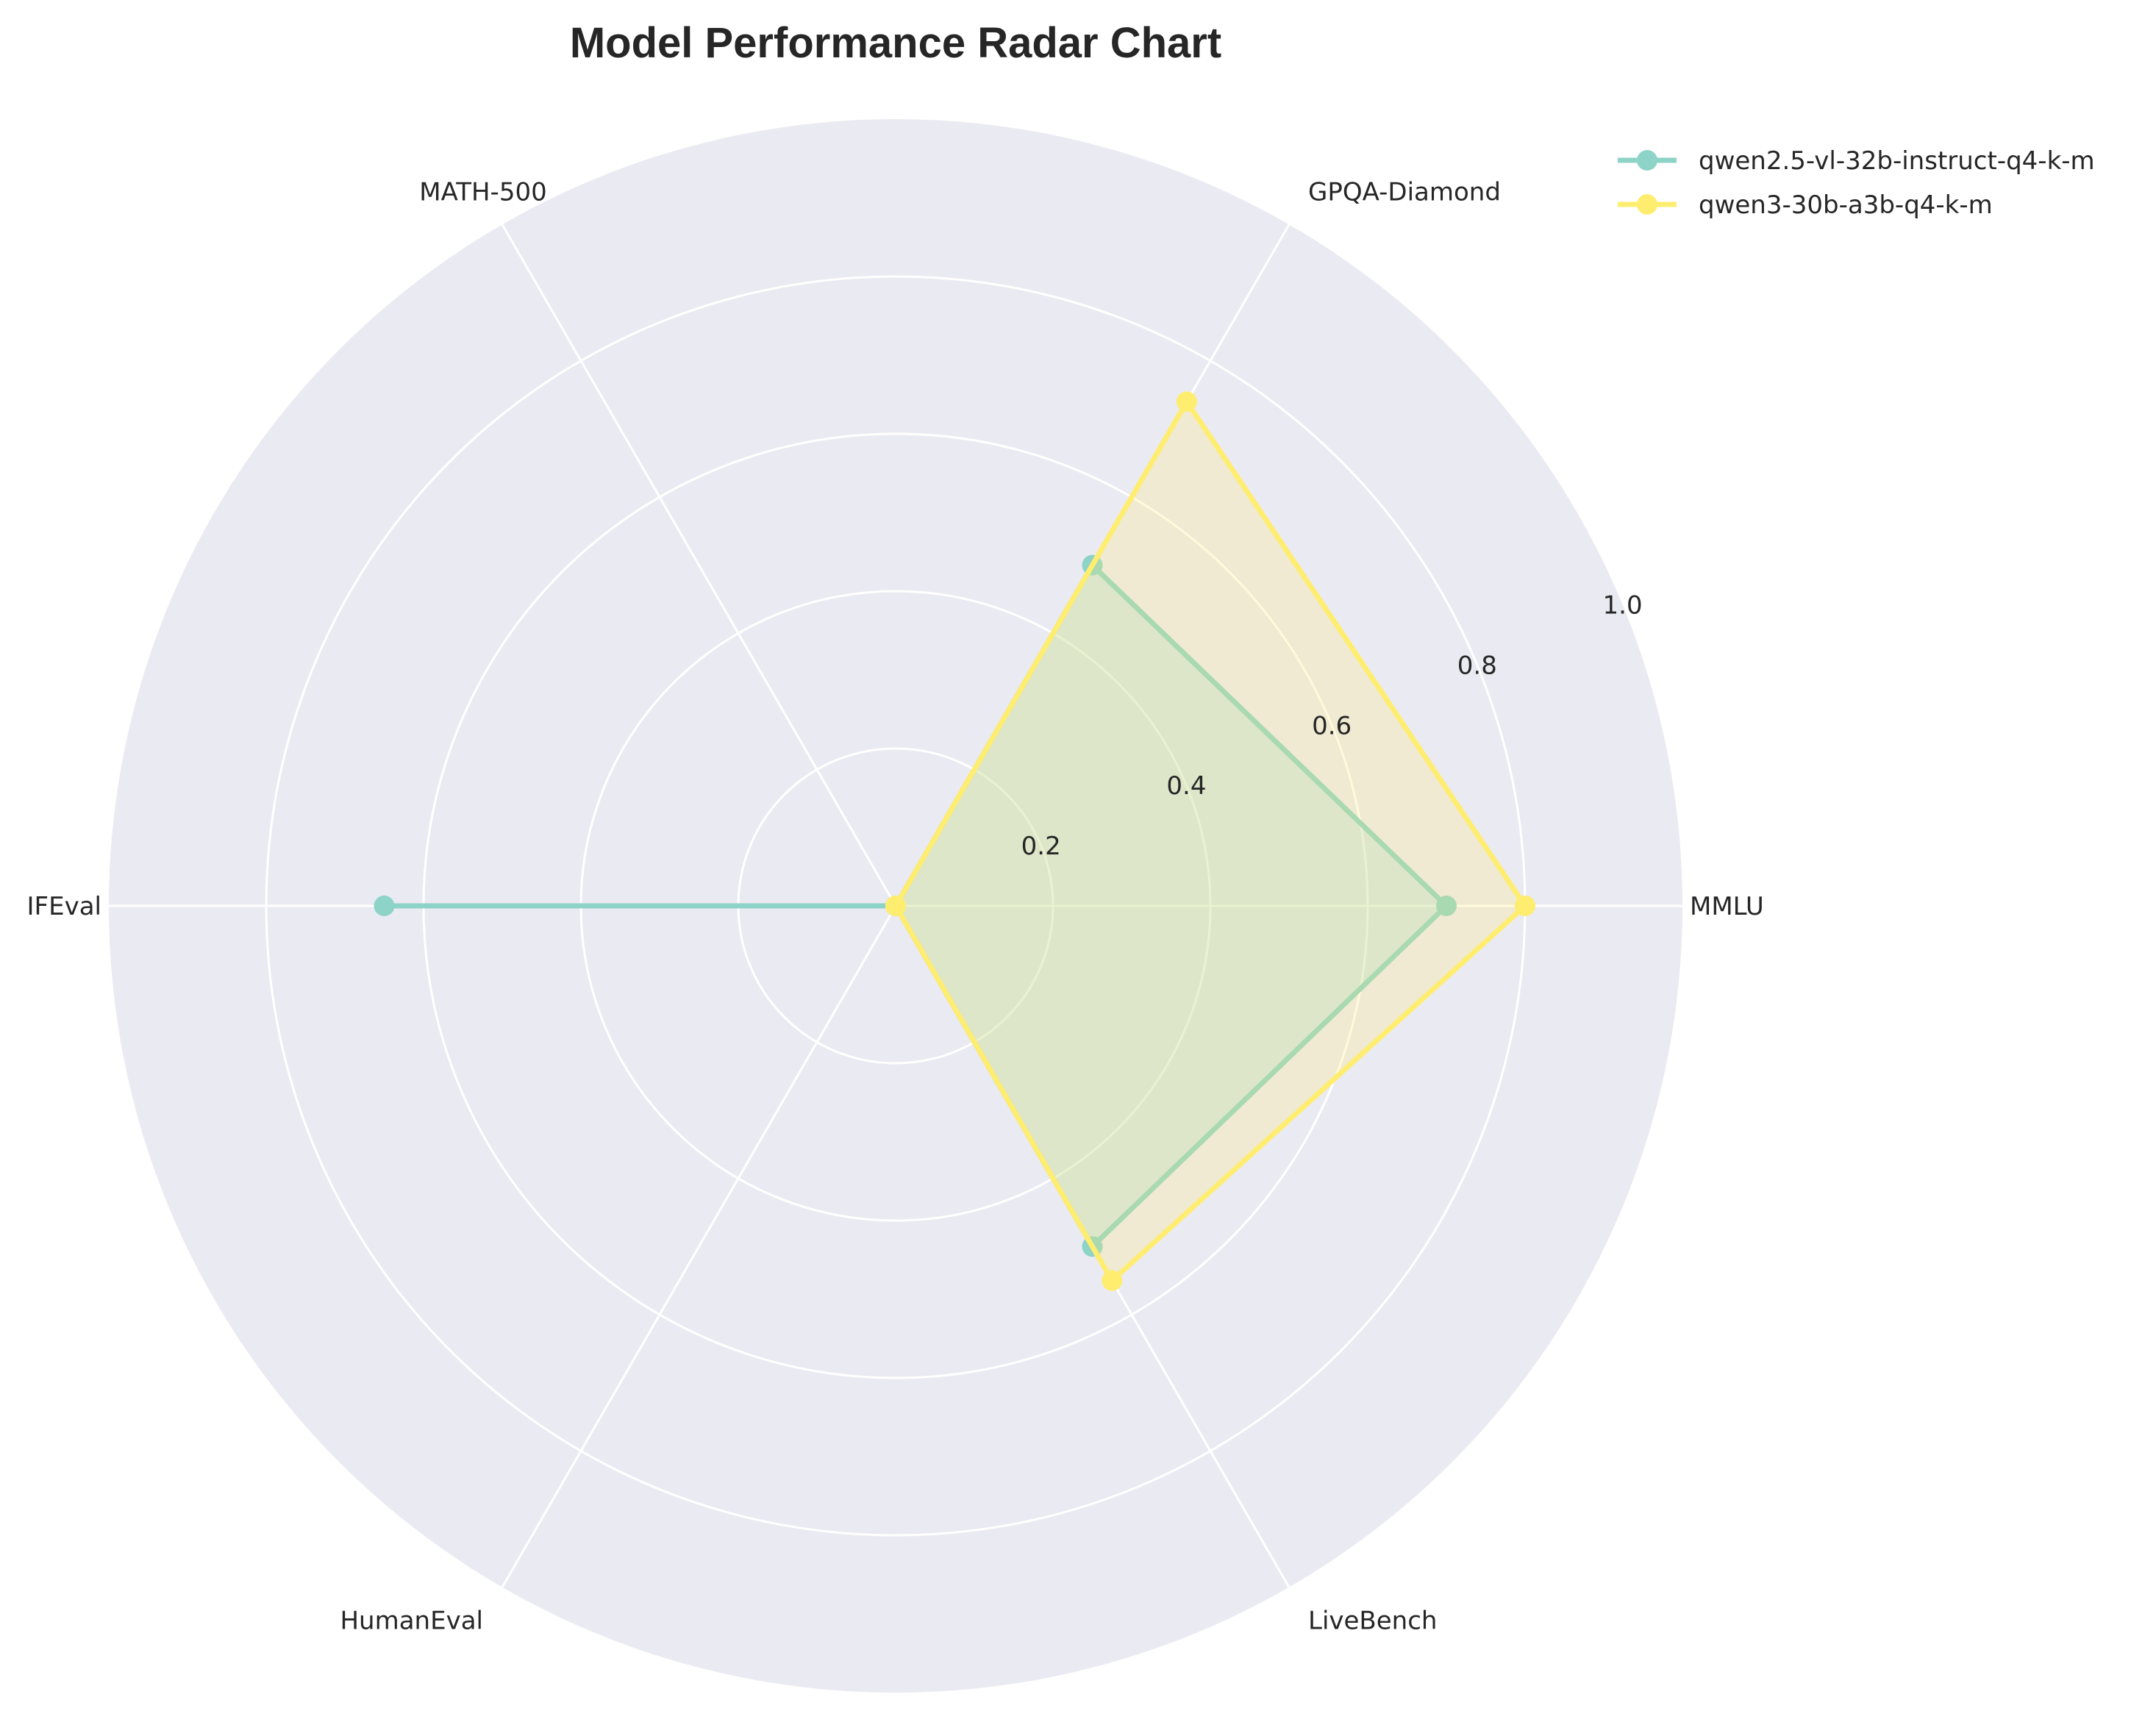 The width and height of the screenshot is (2156, 1711). I want to click on chart-title: Model Performance Radar Chart, so click(895, 43).